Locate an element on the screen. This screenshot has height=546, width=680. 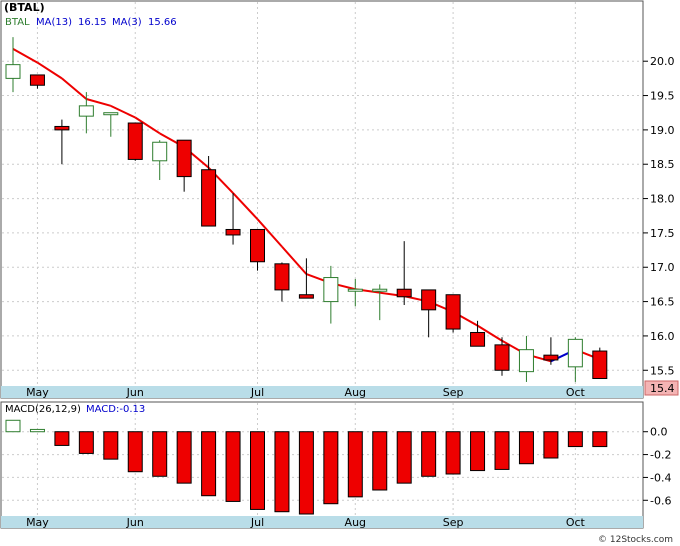
last-price-box is located at coordinates (661, 388).